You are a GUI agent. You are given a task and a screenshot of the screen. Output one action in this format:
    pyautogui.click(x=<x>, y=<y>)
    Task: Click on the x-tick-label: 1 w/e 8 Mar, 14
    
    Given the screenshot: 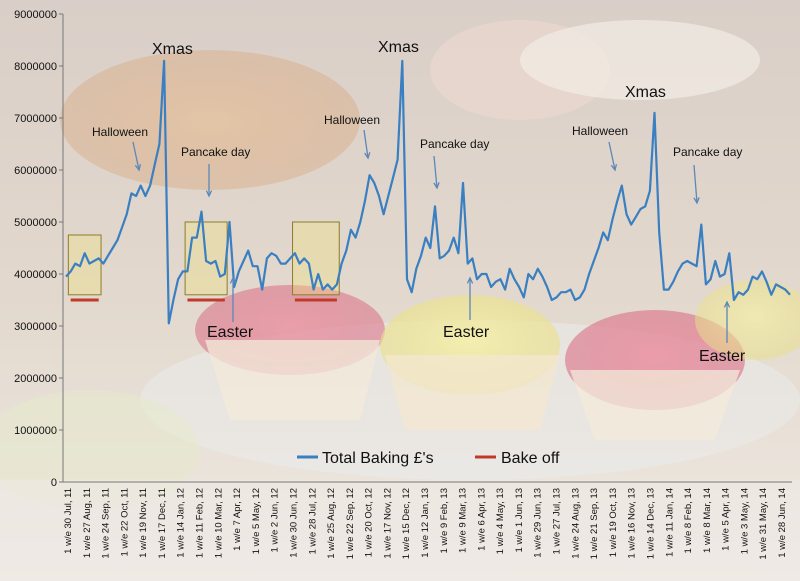 What is the action you would take?
    pyautogui.click(x=707, y=520)
    